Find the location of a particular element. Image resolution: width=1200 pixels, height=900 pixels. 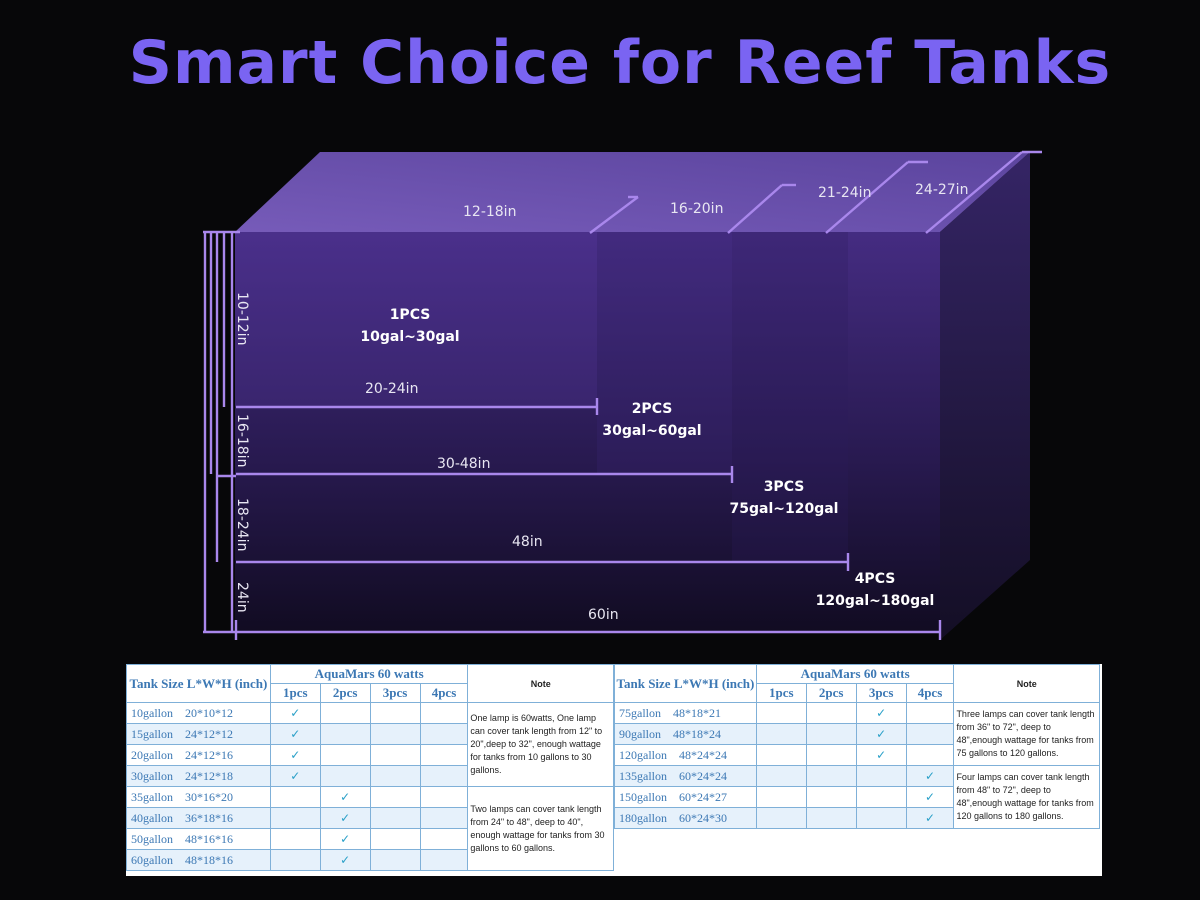

text-span: 24*12*18 is located at coordinates (209, 775).